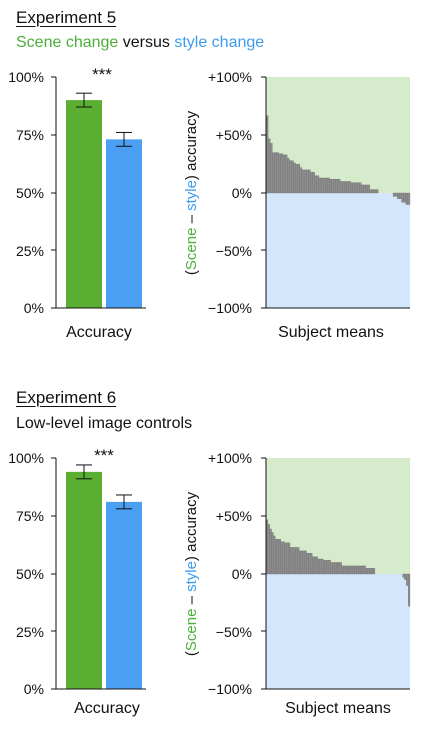  I want to click on experiment-6-title: Experiment 6, so click(66, 397).